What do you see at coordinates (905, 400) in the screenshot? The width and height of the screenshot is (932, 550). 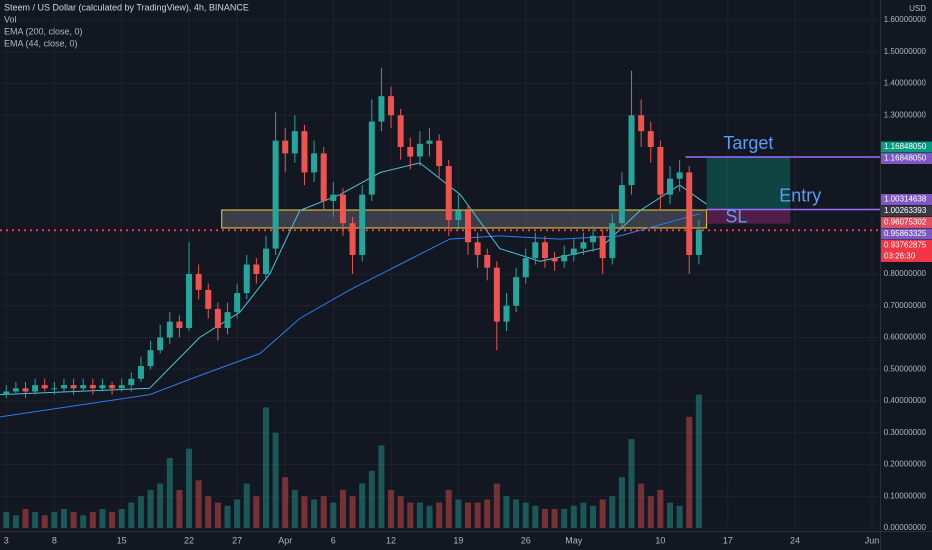 I see `y-tick-label: 0.40000000` at bounding box center [905, 400].